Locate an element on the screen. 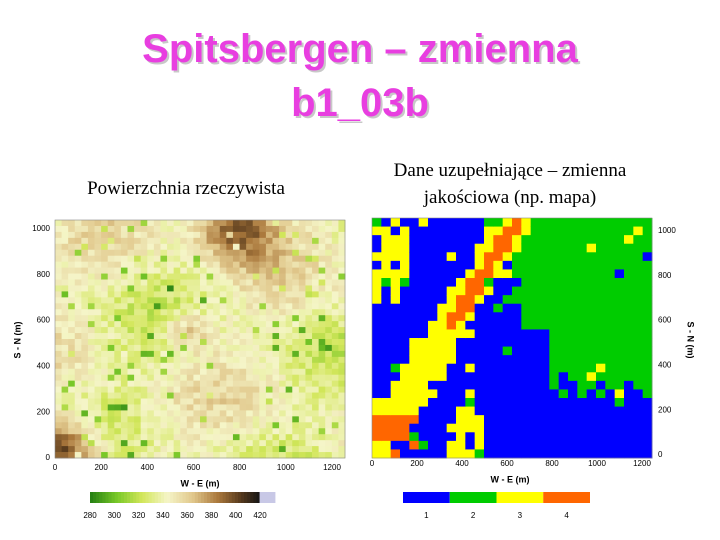  legend-swatch is located at coordinates (520, 497).